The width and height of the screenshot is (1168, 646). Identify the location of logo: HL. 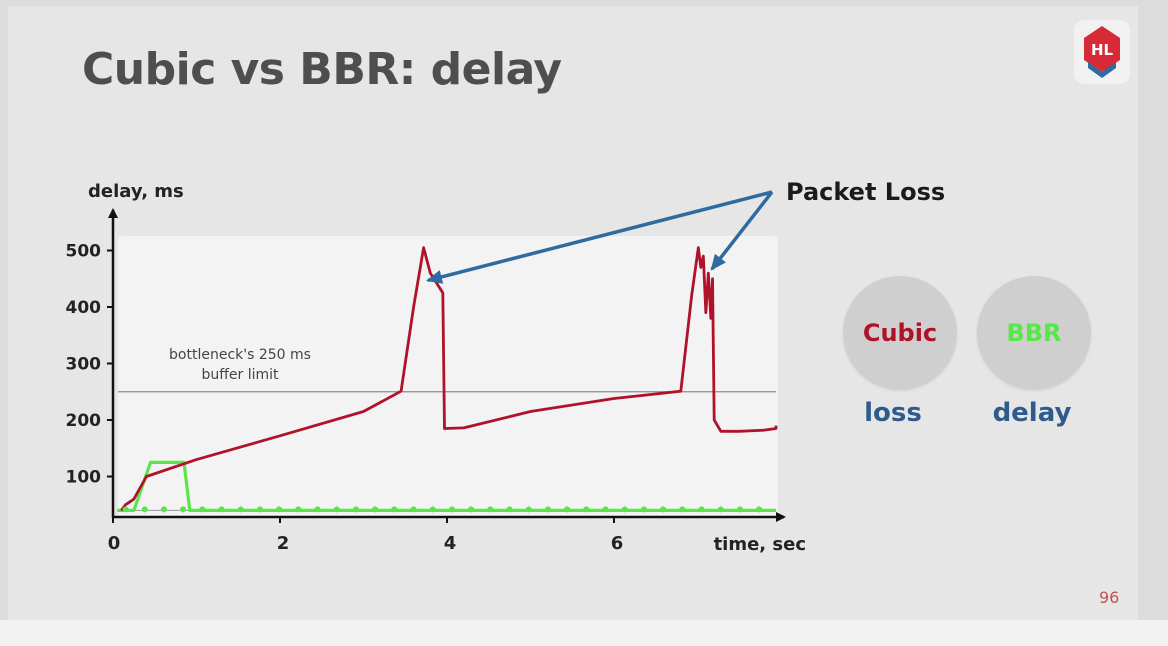
(1102, 52).